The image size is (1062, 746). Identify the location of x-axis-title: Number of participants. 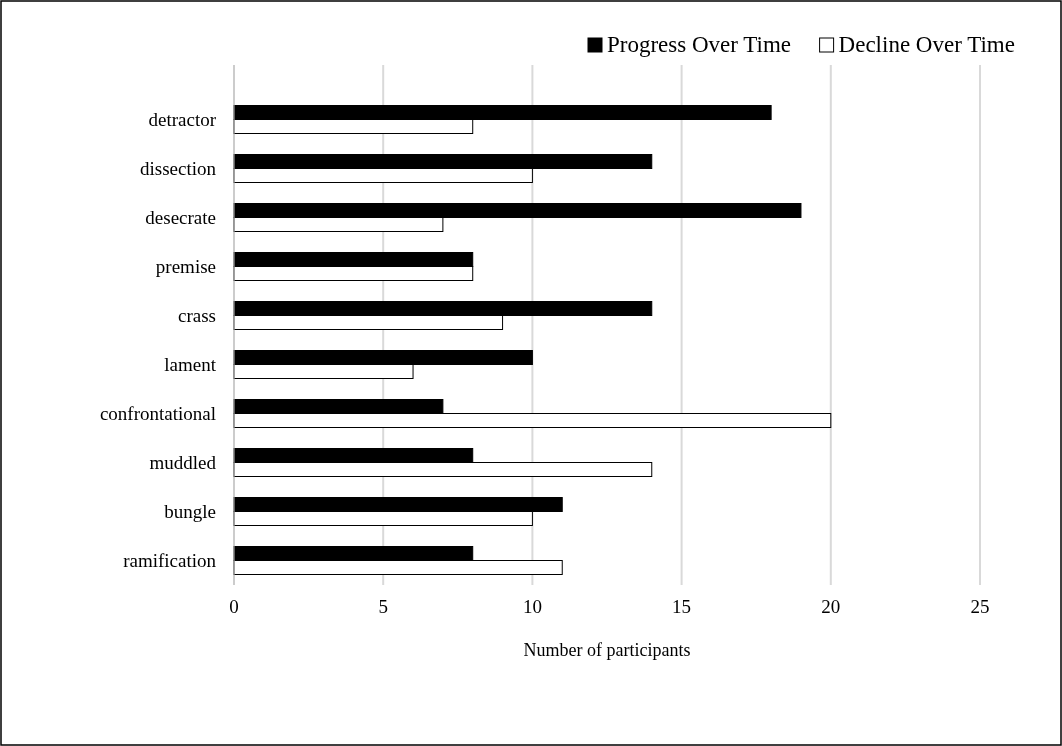
(607, 650).